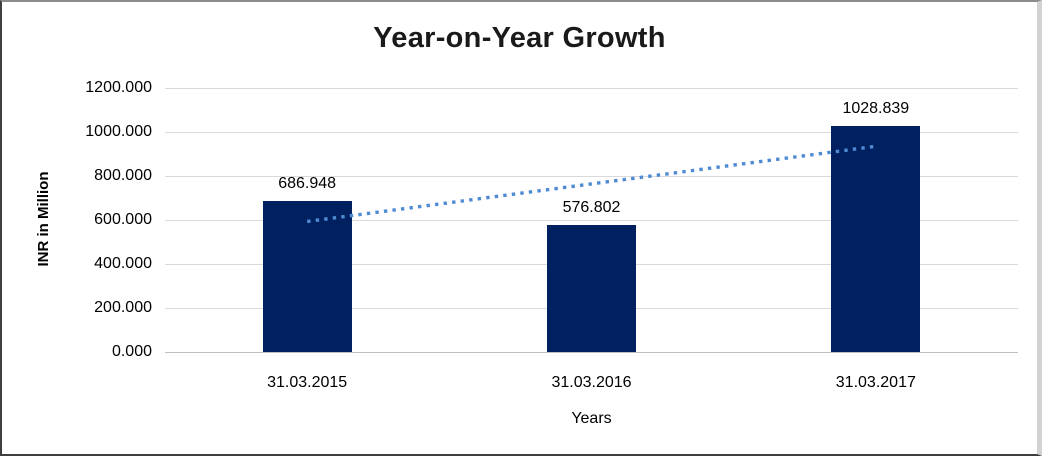 The height and width of the screenshot is (456, 1042). I want to click on chart-title: Year-on-Year Growth, so click(519, 38).